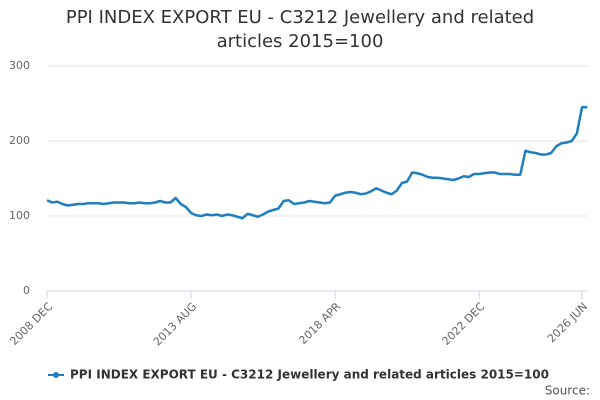  What do you see at coordinates (464, 324) in the screenshot?
I see `x-tick-label: 2022 DEC` at bounding box center [464, 324].